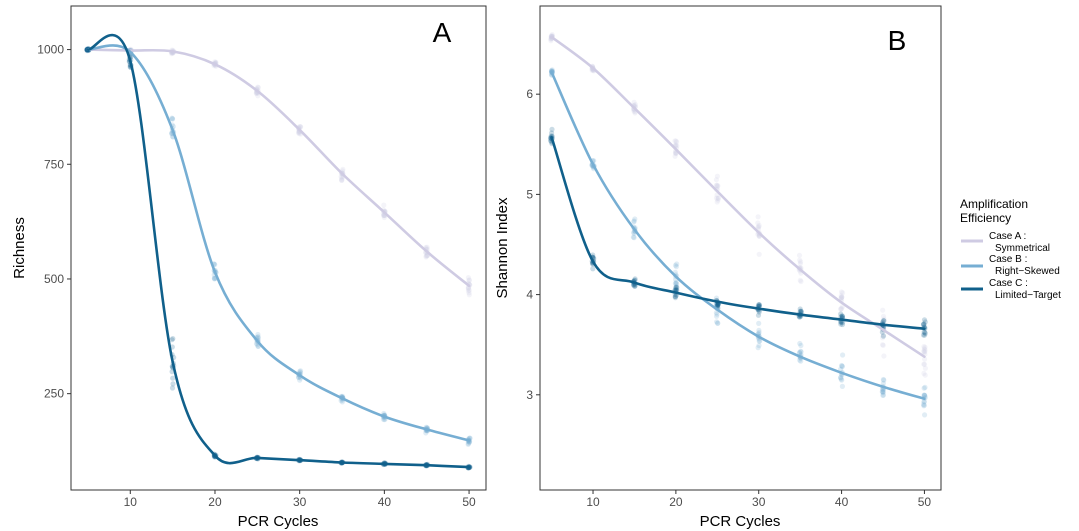  Describe the element at coordinates (54, 164) in the screenshot. I see `y-tick-label: 750` at that location.